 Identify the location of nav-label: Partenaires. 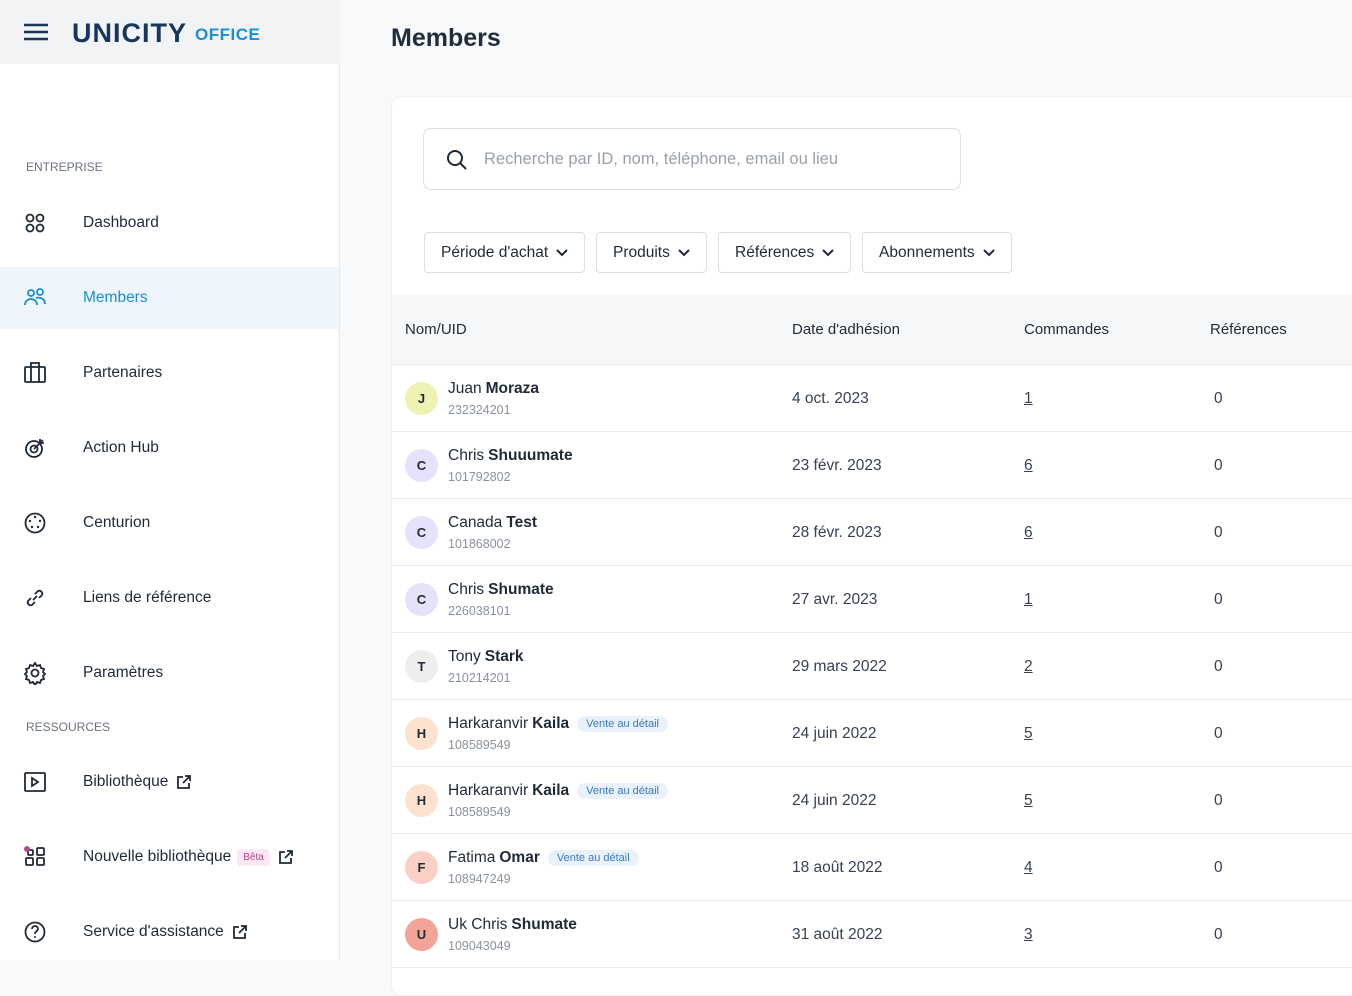
(123, 372).